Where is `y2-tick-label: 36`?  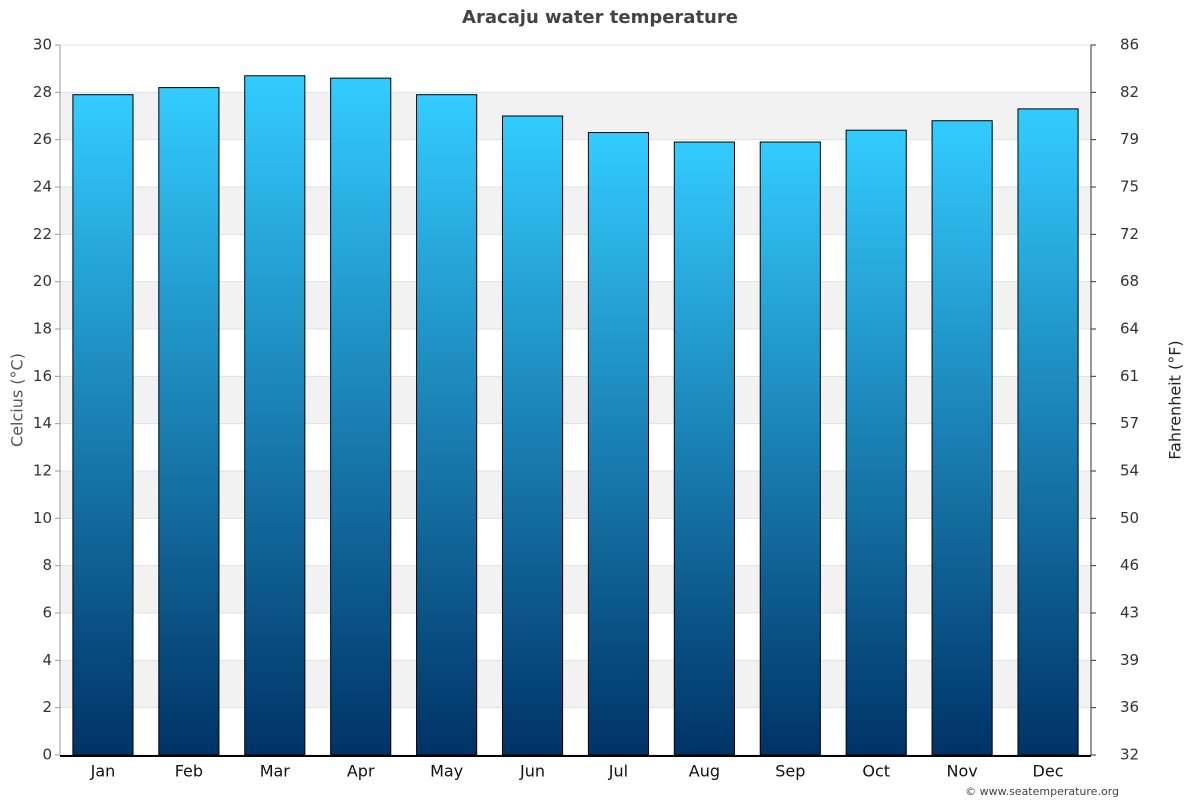 y2-tick-label: 36 is located at coordinates (1129, 707).